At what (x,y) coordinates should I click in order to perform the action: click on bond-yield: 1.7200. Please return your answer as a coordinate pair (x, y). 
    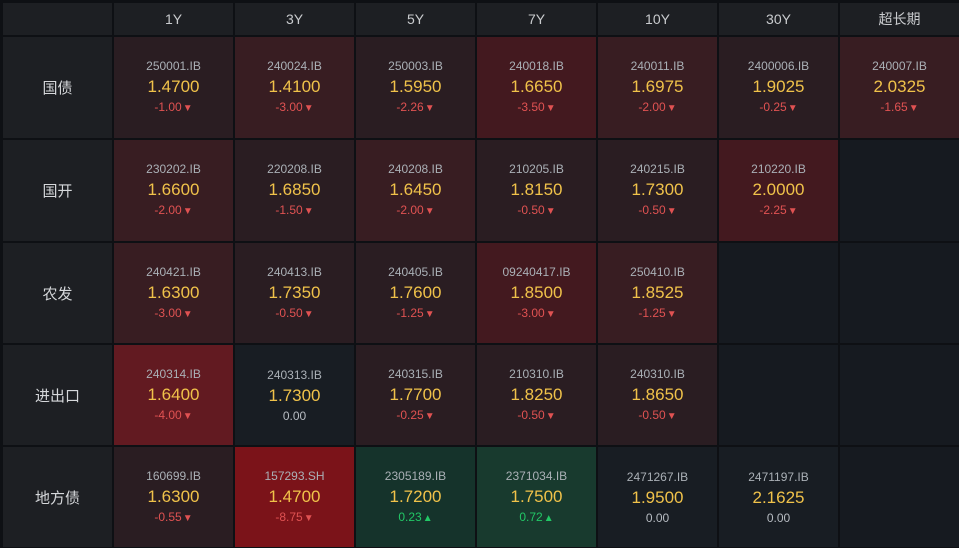
    Looking at the image, I should click on (415, 496).